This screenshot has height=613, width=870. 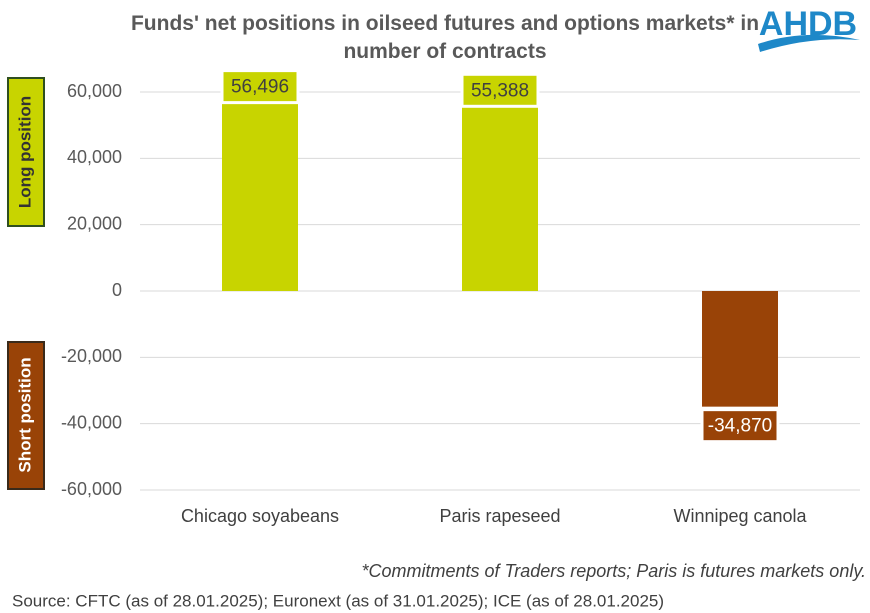 What do you see at coordinates (91, 356) in the screenshot?
I see `y-tick-label: -20,000` at bounding box center [91, 356].